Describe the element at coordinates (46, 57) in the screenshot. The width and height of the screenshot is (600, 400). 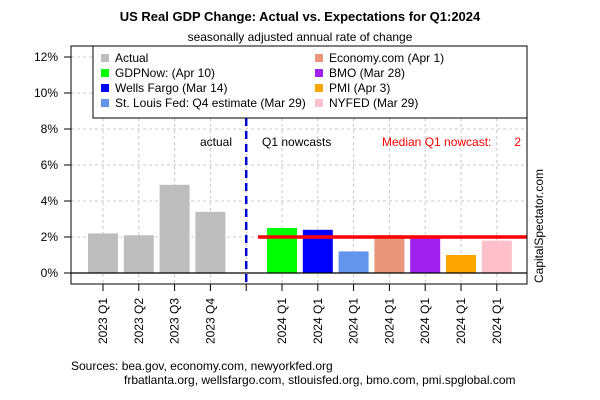
I see `y-tick-label: 12%` at that location.